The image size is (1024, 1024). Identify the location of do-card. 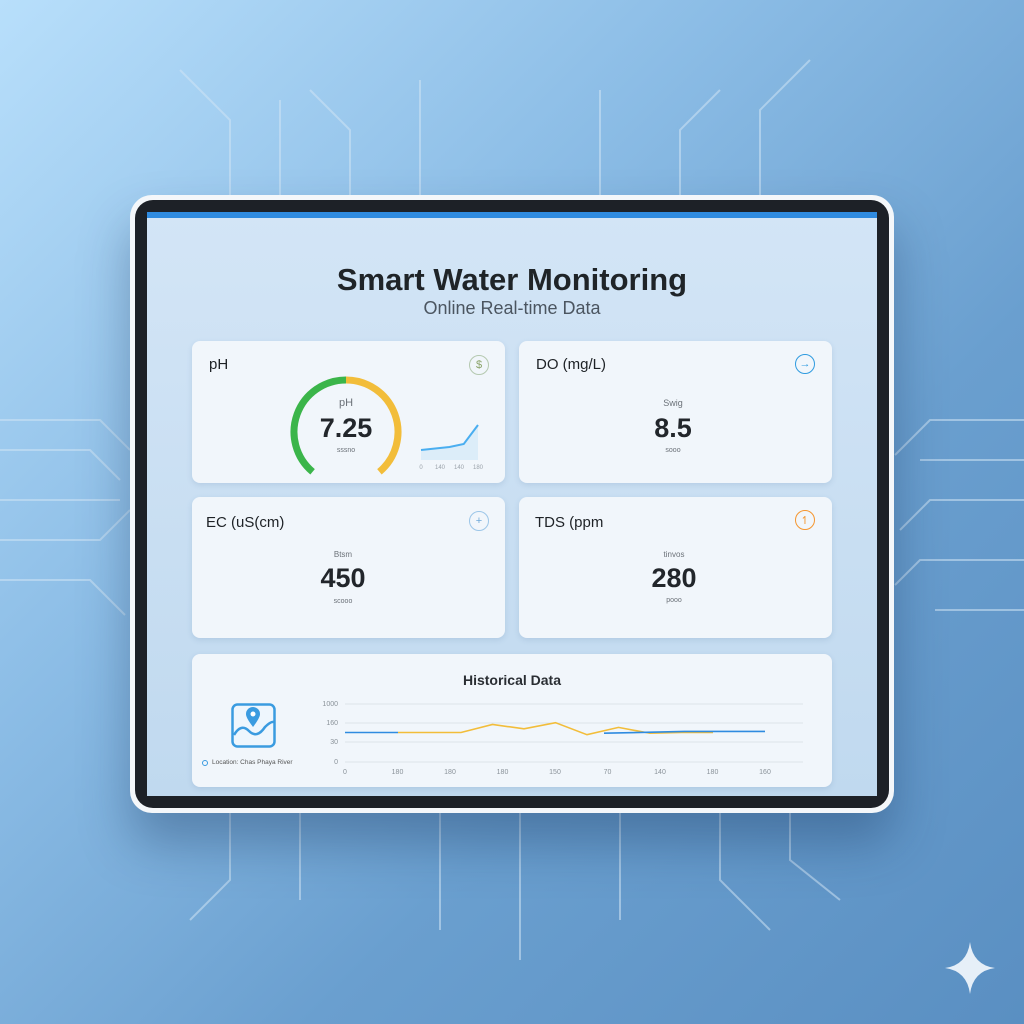
(675, 412).